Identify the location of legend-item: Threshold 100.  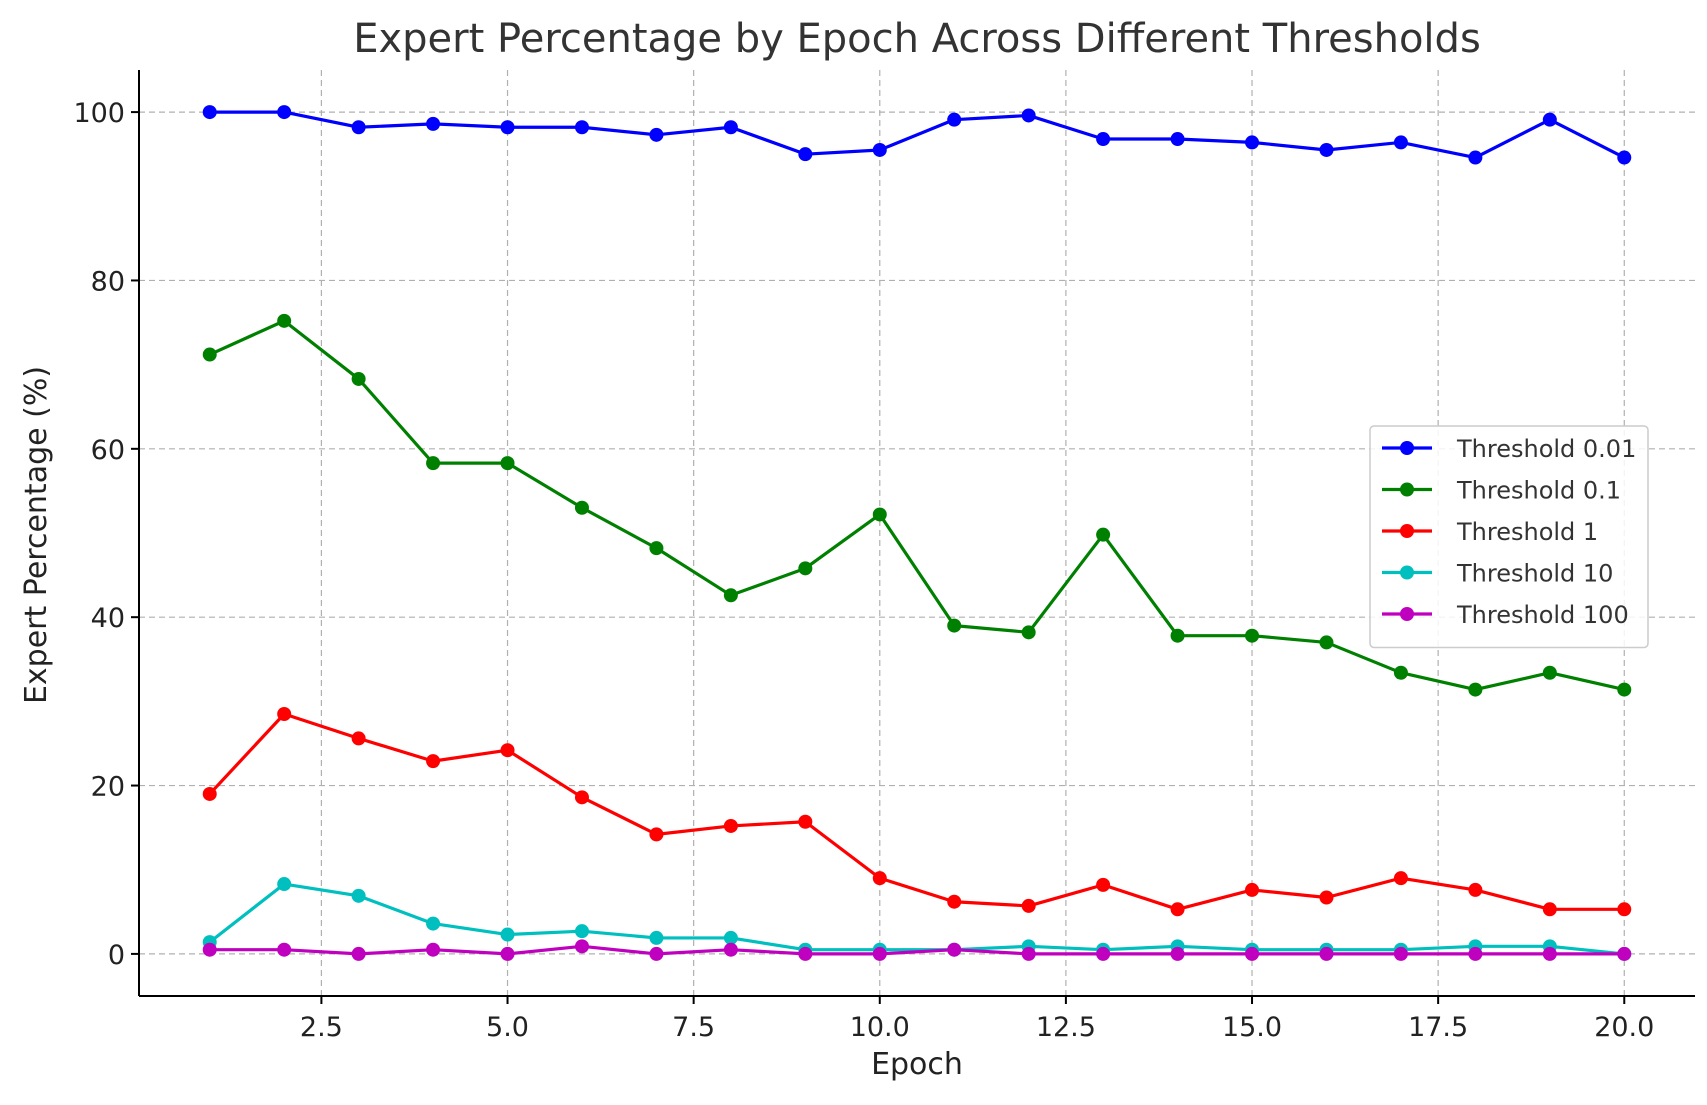
(1505, 615).